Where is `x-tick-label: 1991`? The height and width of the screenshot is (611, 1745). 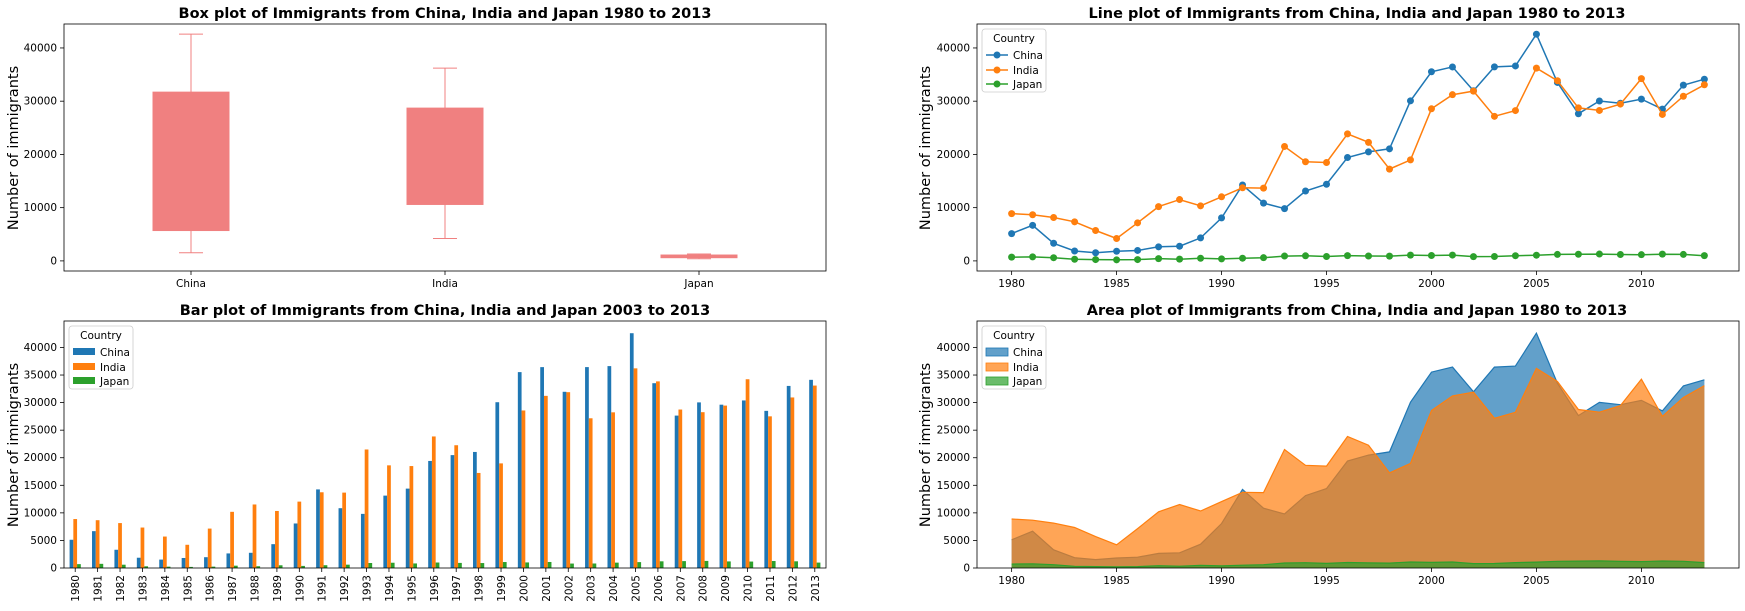
x-tick-label: 1991 is located at coordinates (323, 588).